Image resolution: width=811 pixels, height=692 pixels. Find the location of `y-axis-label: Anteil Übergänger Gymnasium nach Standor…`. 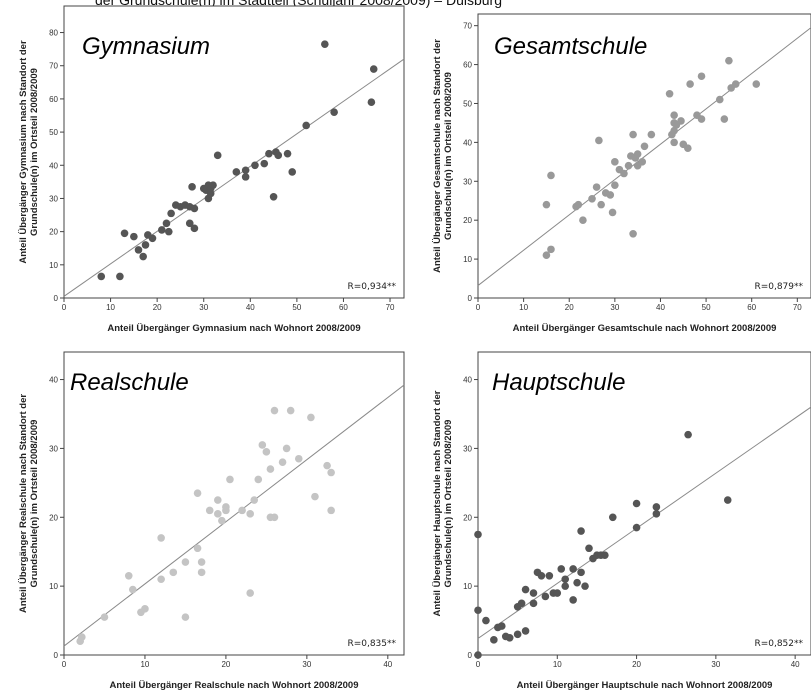

y-axis-label: Anteil Übergänger Gymnasium nach Standor… is located at coordinates (29, 152).